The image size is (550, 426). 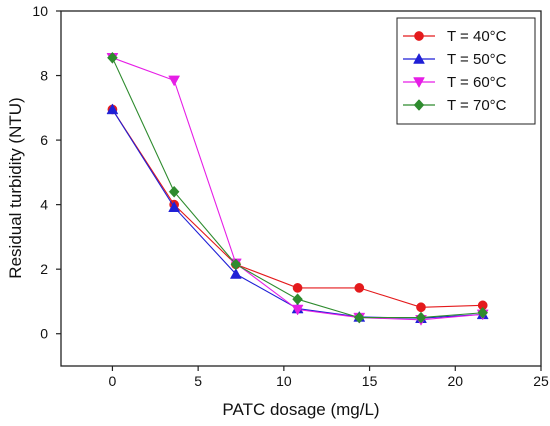 I want to click on y-axis-title: Residual turbidity (NTU), so click(x=15, y=187).